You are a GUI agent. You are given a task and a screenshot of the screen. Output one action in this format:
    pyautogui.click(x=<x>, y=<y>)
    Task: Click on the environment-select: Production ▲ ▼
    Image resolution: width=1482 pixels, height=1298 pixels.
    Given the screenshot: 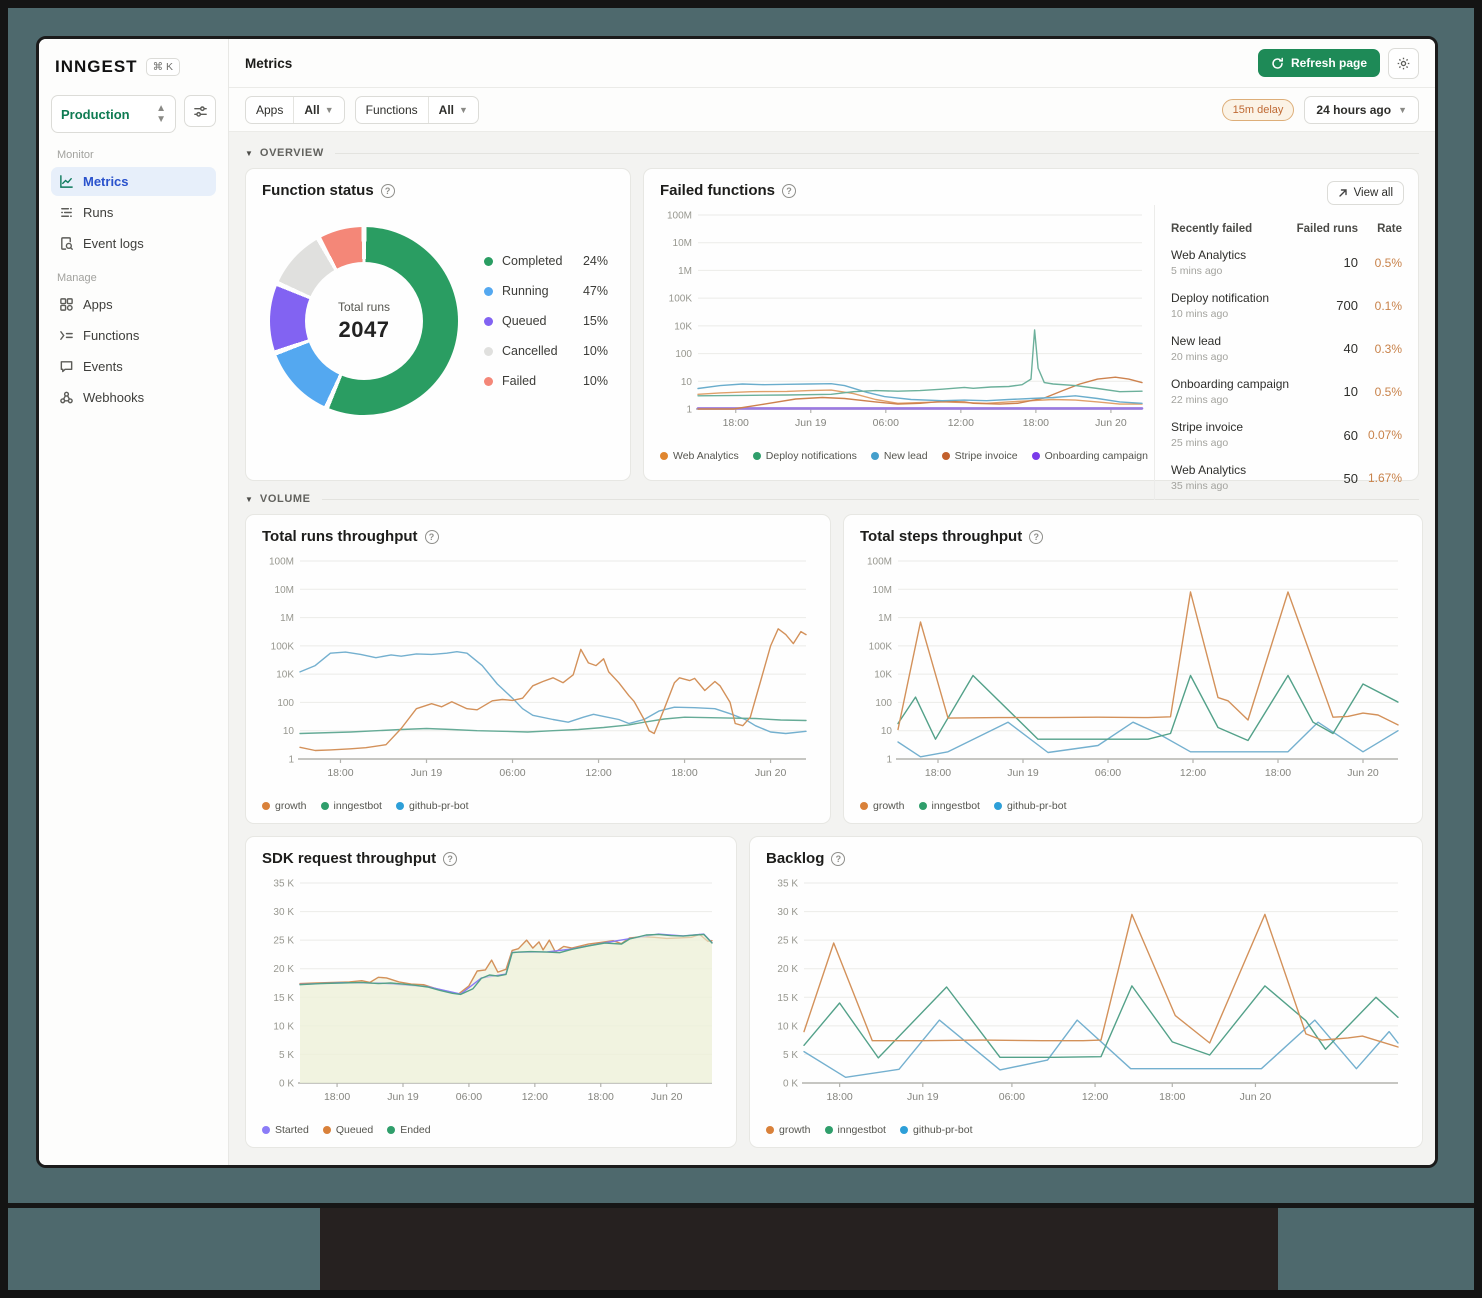 What is the action you would take?
    pyautogui.click(x=113, y=114)
    